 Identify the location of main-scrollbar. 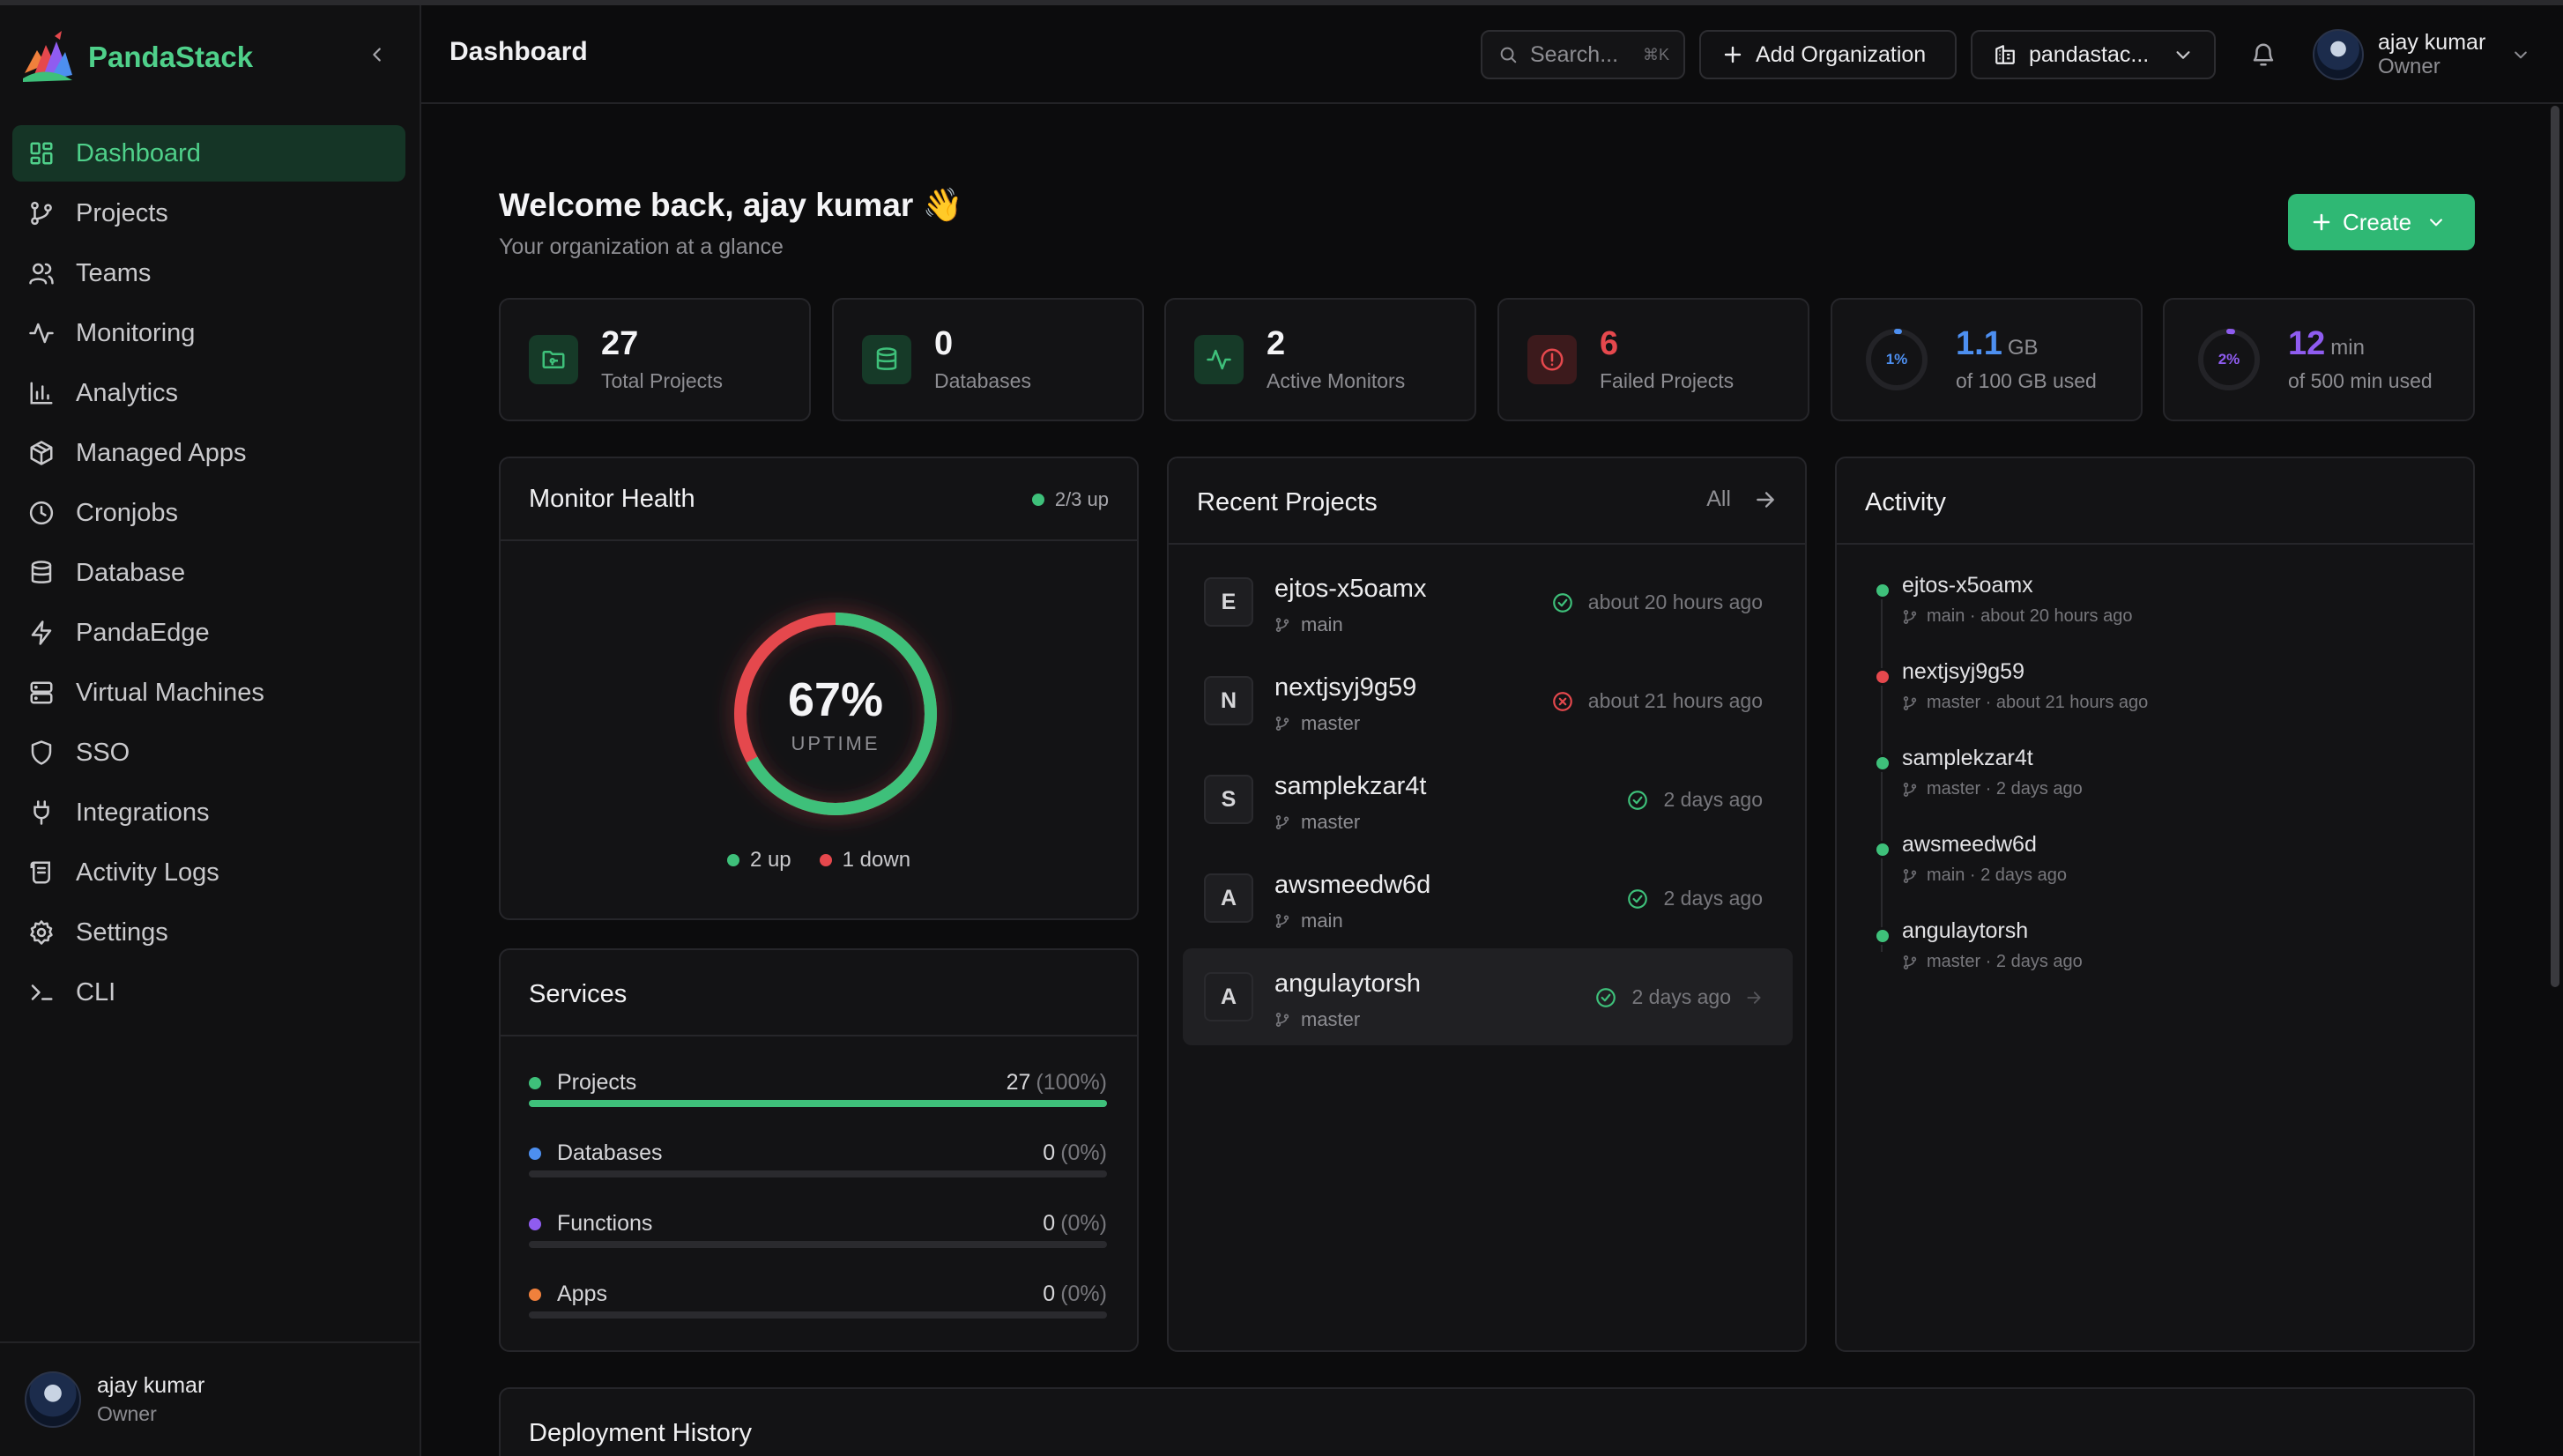
(2555, 546).